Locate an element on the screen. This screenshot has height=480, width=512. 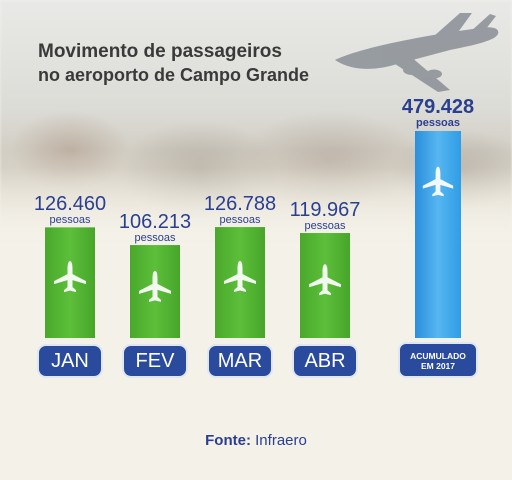
tick-label-mar: MAR is located at coordinates (240, 361).